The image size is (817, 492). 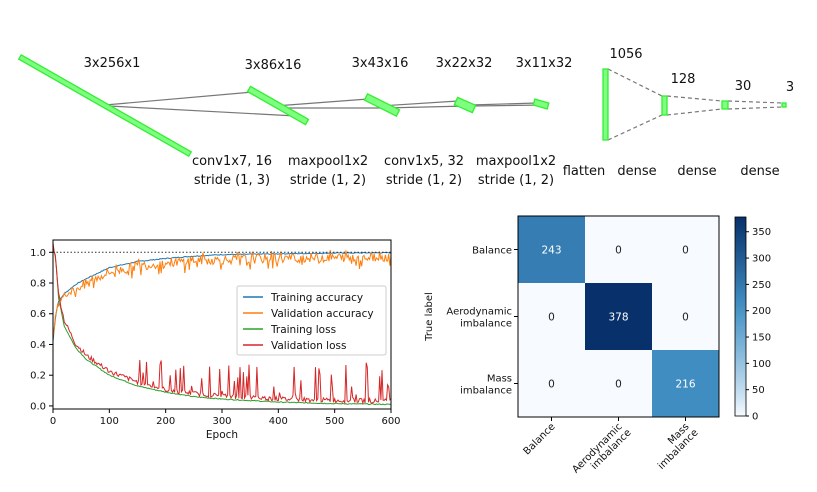 What do you see at coordinates (761, 364) in the screenshot?
I see `colorbar-tick-label: 100` at bounding box center [761, 364].